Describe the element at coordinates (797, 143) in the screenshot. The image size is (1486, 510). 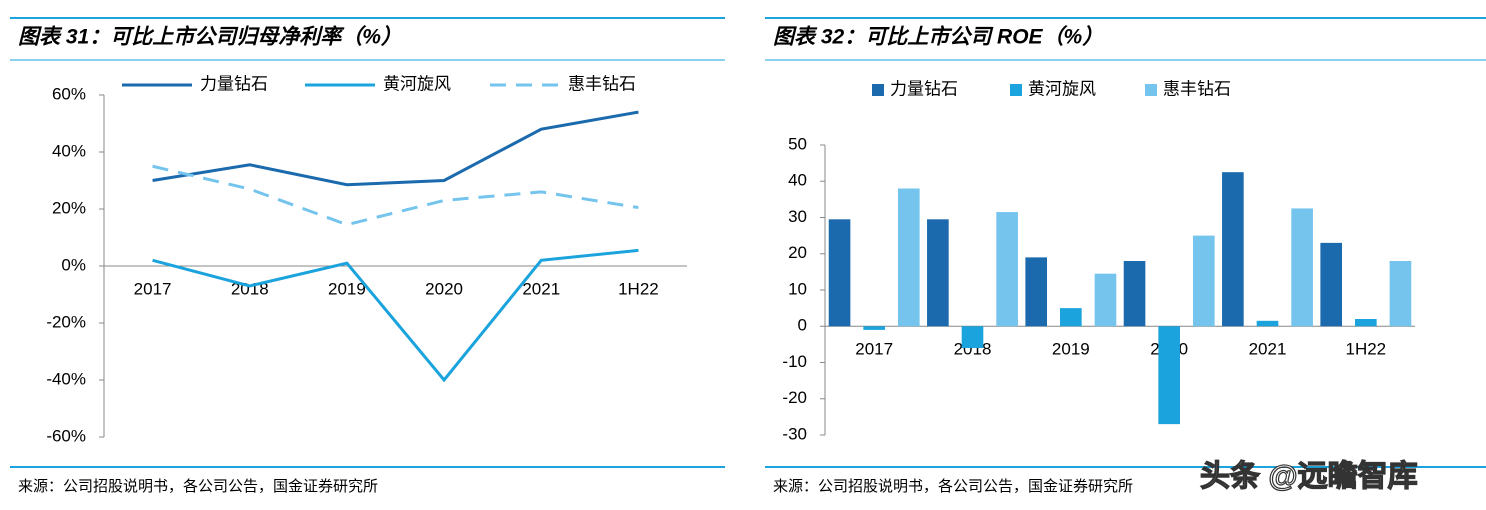
I see `y-tick-label: 50` at that location.